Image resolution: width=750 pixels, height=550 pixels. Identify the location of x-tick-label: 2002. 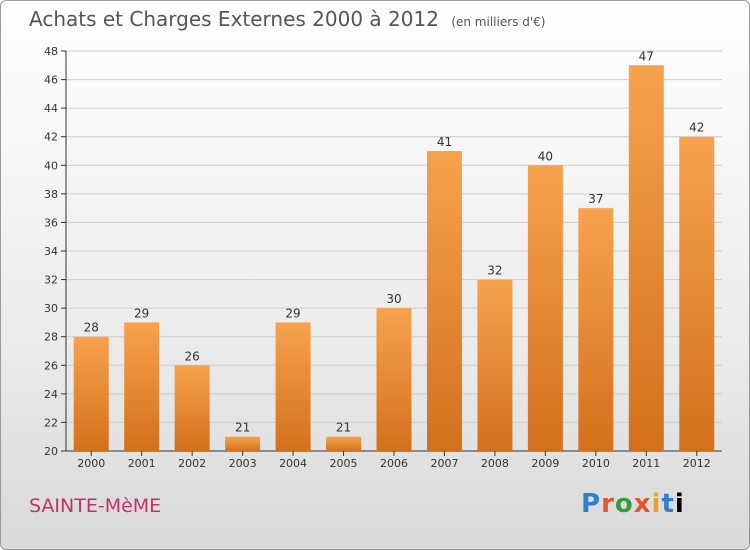
(192, 463).